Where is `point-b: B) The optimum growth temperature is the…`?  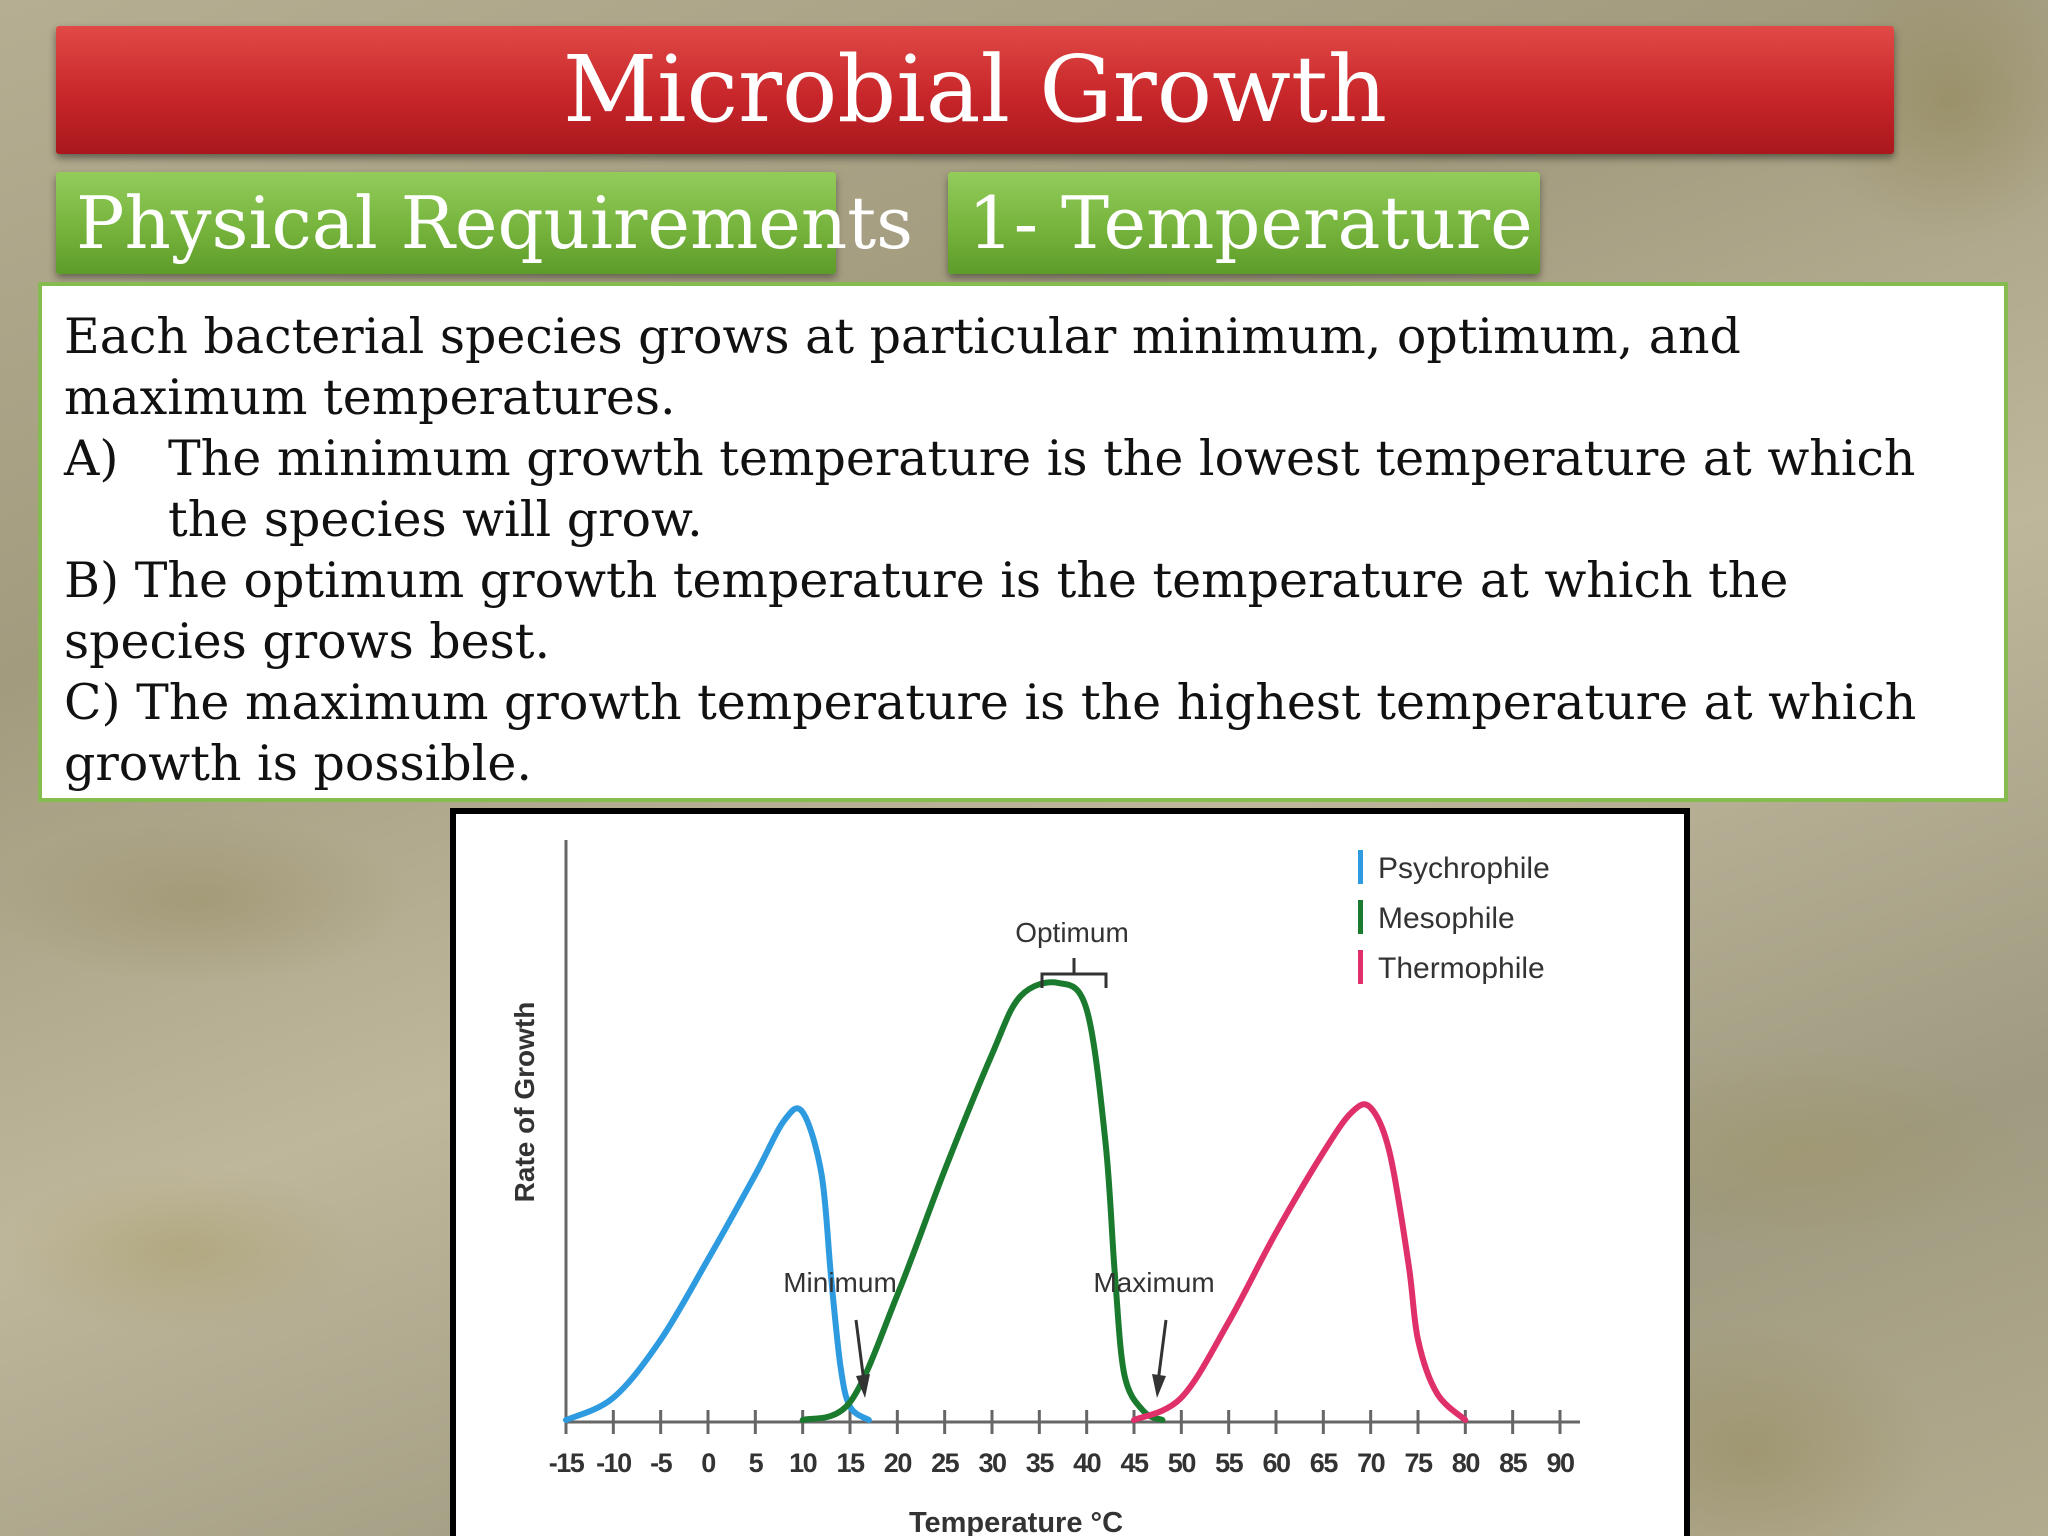 point-b: B) The optimum growth temperature is the… is located at coordinates (926, 611).